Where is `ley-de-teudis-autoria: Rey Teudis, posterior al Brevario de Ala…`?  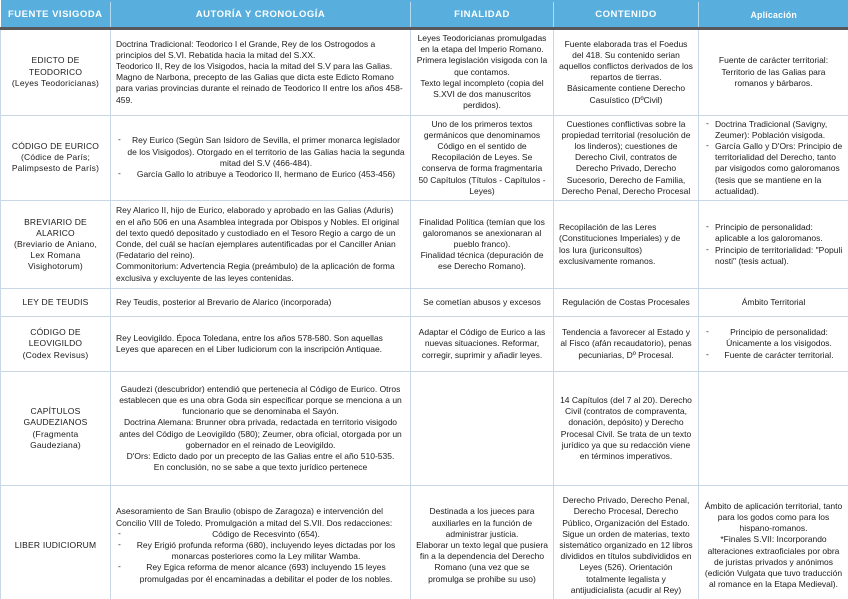 ley-de-teudis-autoria: Rey Teudis, posterior al Brevario de Ala… is located at coordinates (260, 303).